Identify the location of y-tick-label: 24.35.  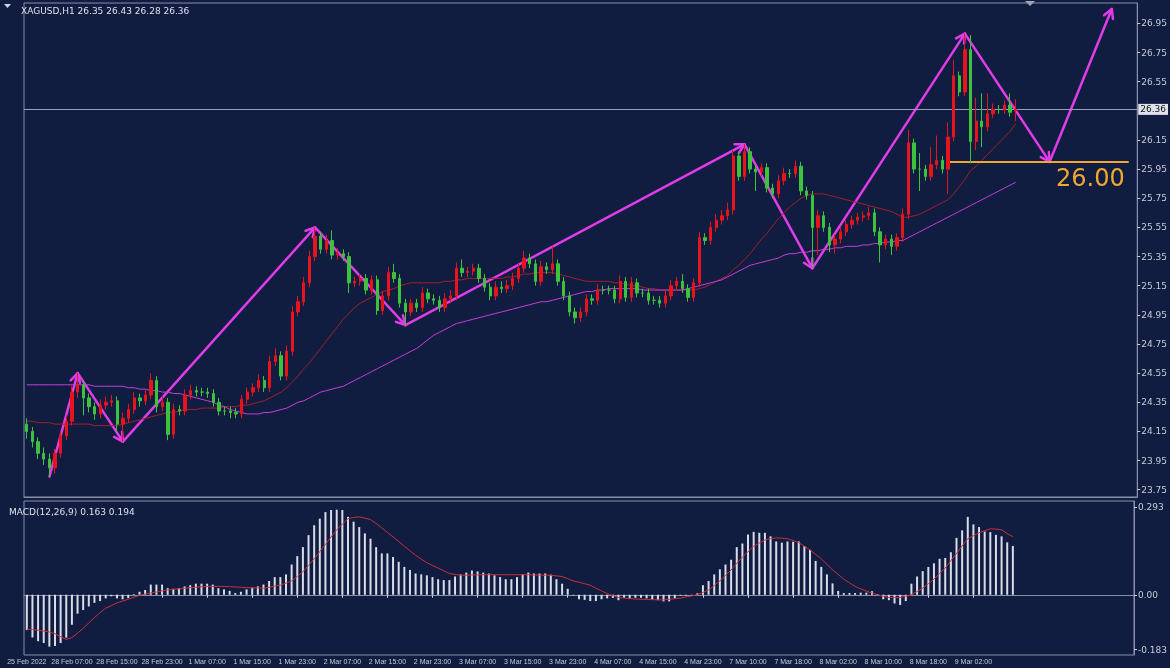
(1154, 402).